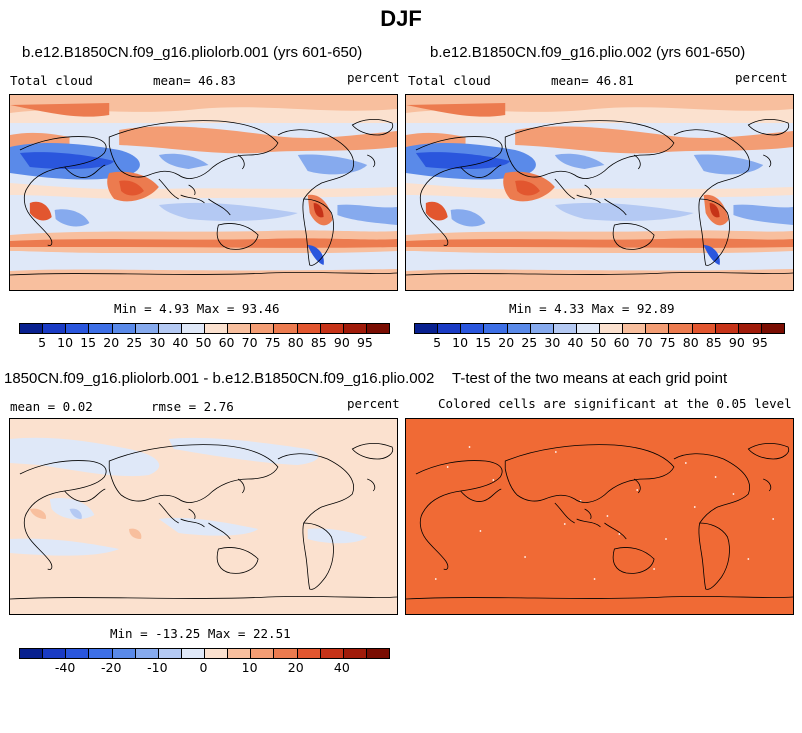 Image resolution: width=802 pixels, height=733 pixels. What do you see at coordinates (200, 633) in the screenshot?
I see `minmax-label: Min = -13.25 Max = 22.51` at bounding box center [200, 633].